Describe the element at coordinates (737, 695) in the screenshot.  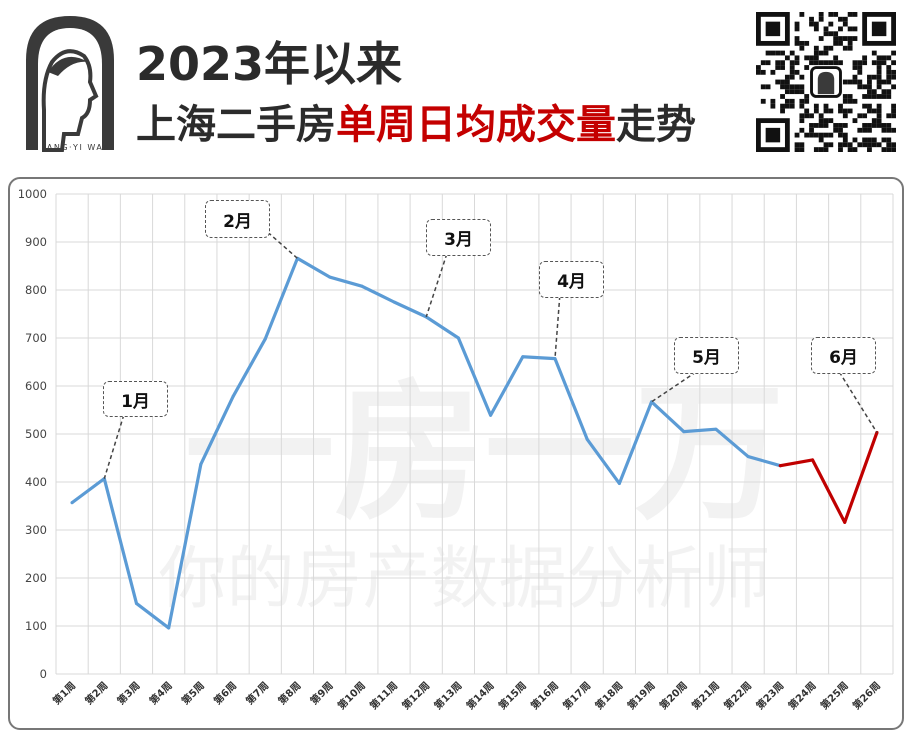
I see `x-tick-label: 第22周` at that location.